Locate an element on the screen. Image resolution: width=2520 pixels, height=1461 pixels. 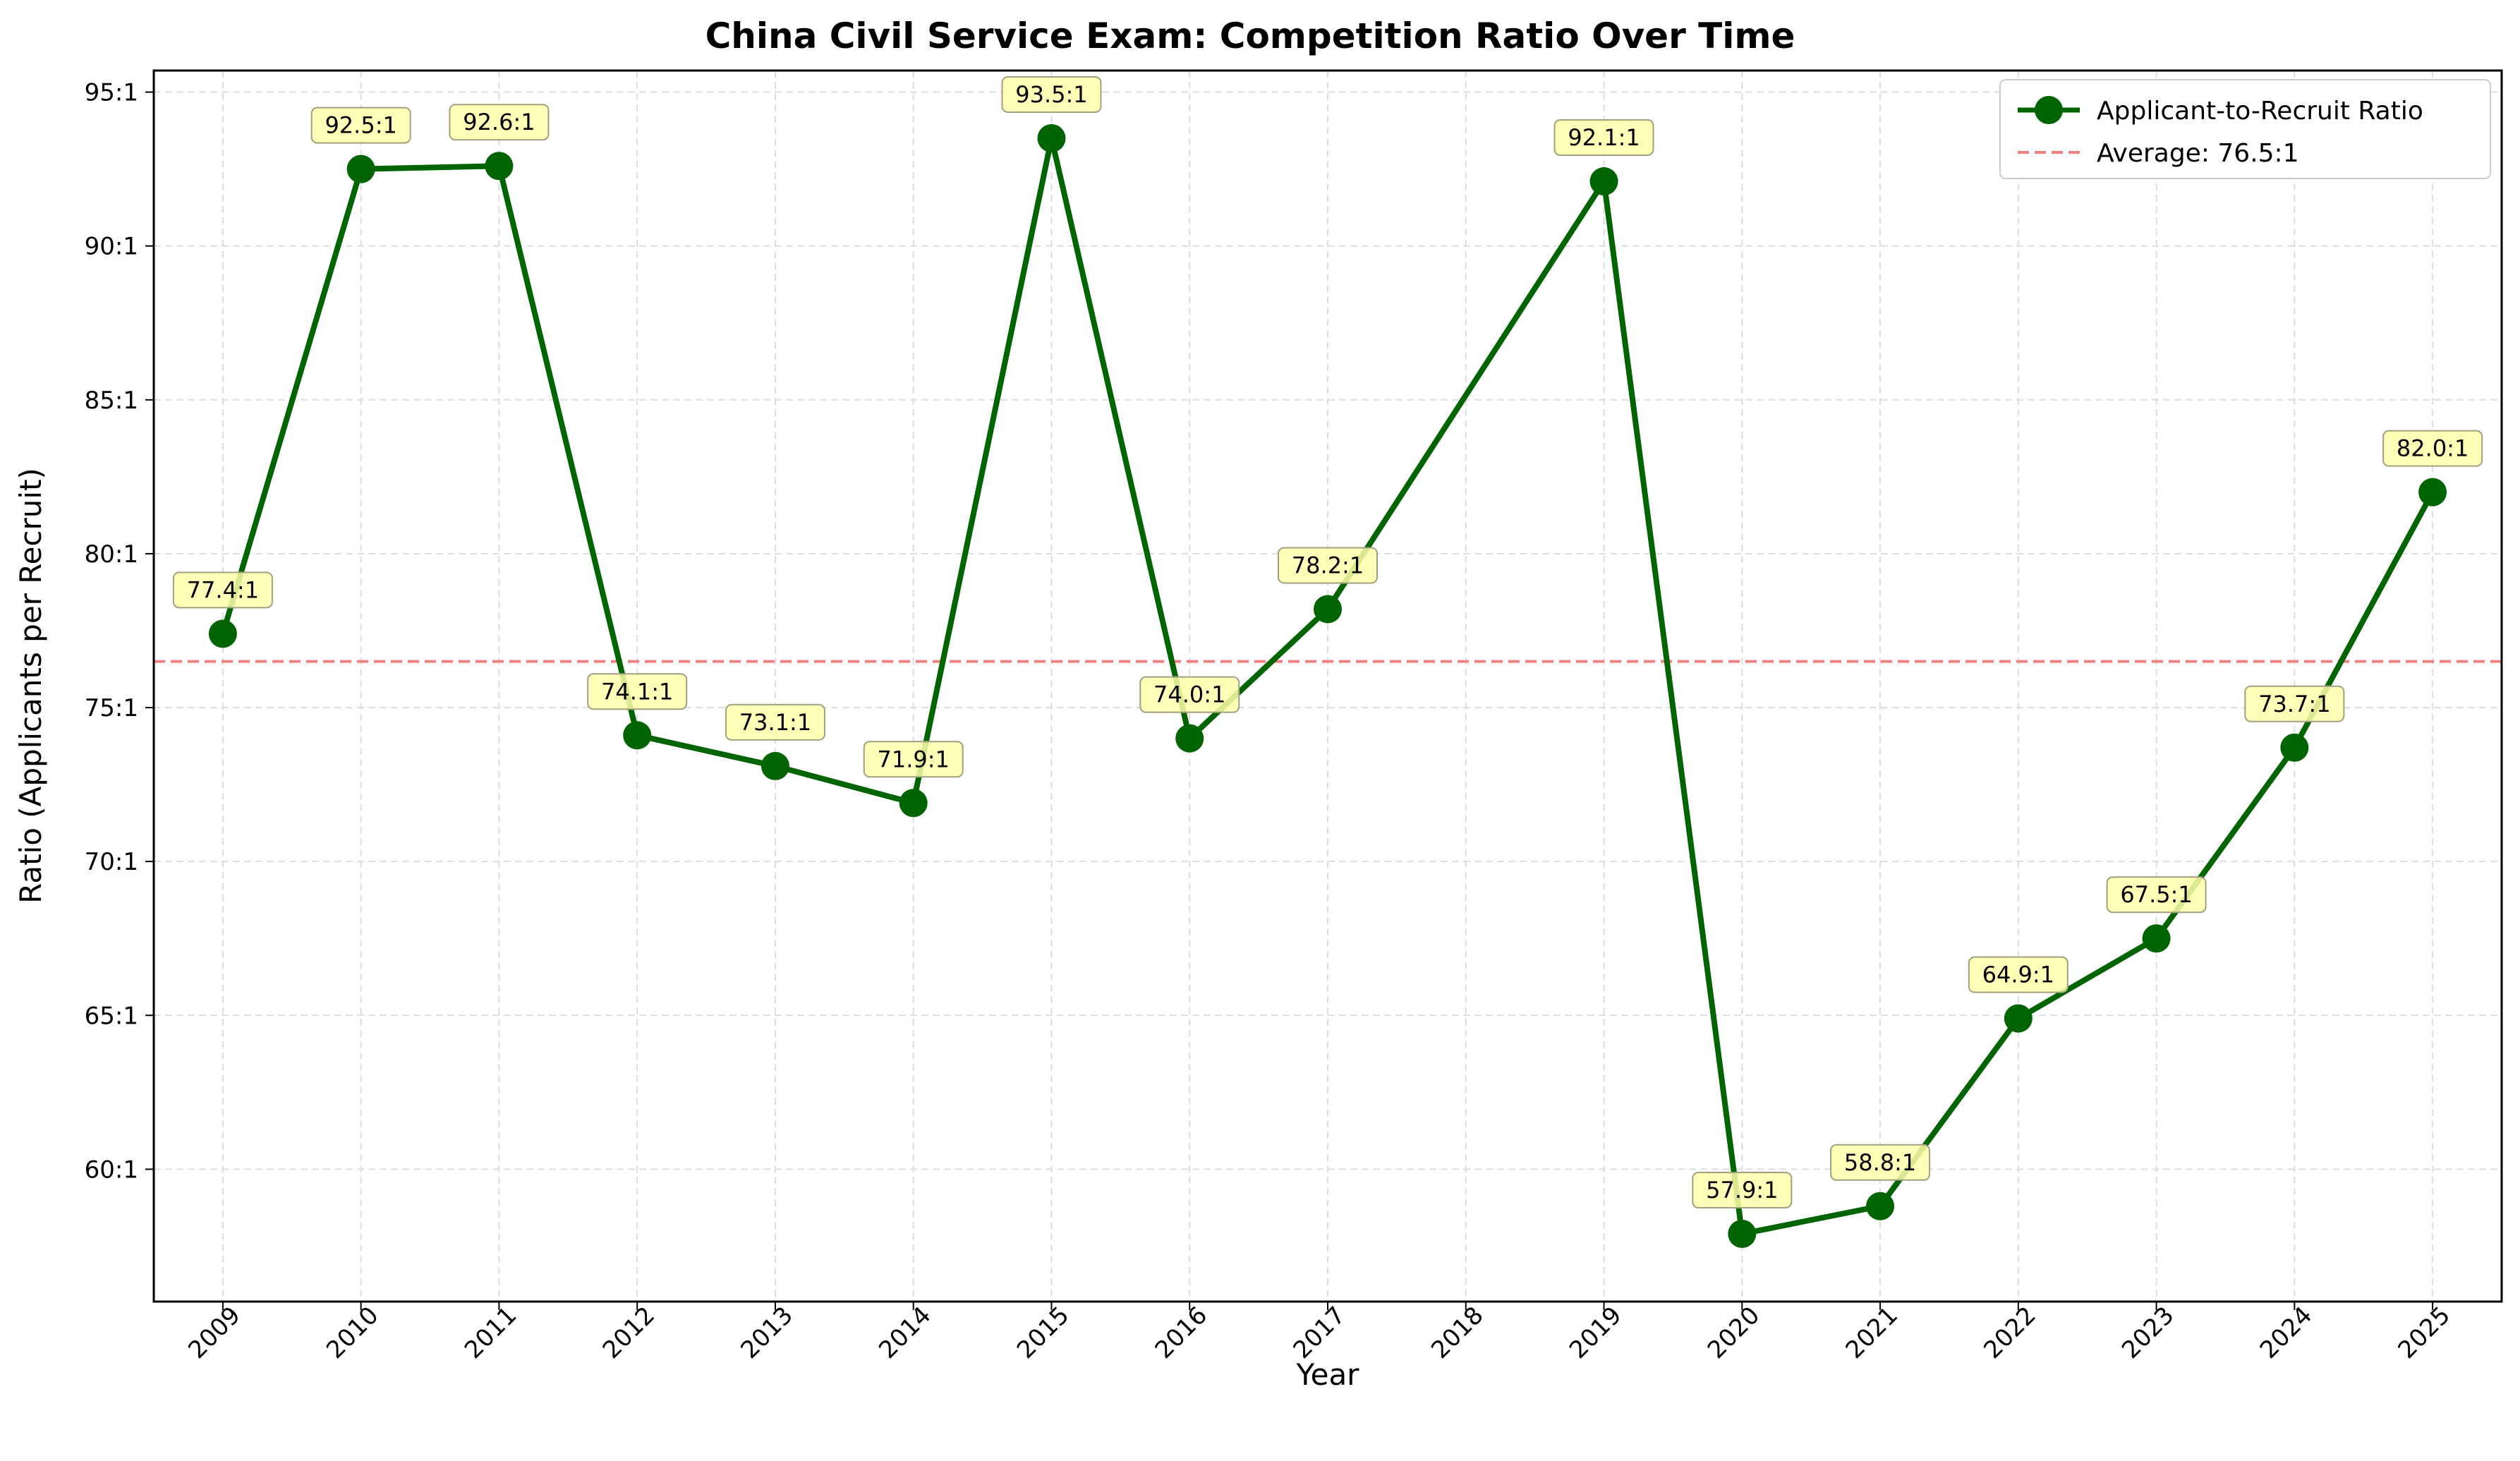
y-axis-ticks: 60:1 65:1 70:1 75:1 80:1 85:1 90:1 95:1 is located at coordinates (120, 631).